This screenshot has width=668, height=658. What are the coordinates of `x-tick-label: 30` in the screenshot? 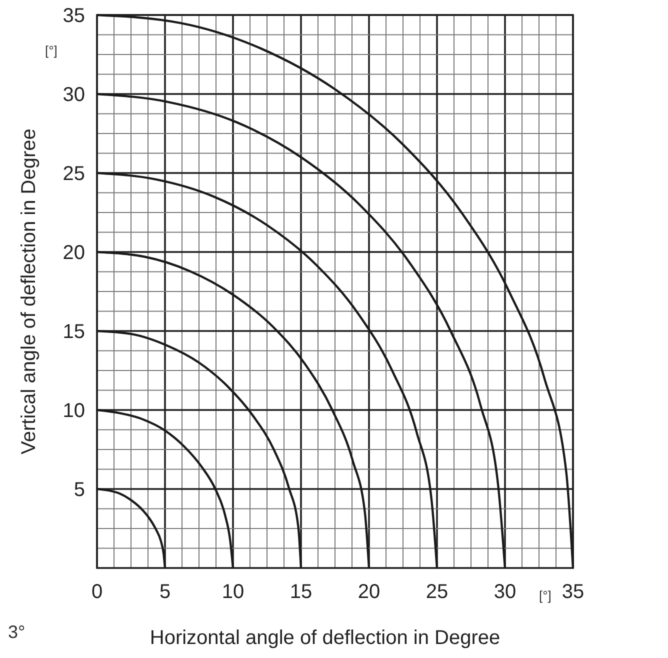 It's located at (505, 592).